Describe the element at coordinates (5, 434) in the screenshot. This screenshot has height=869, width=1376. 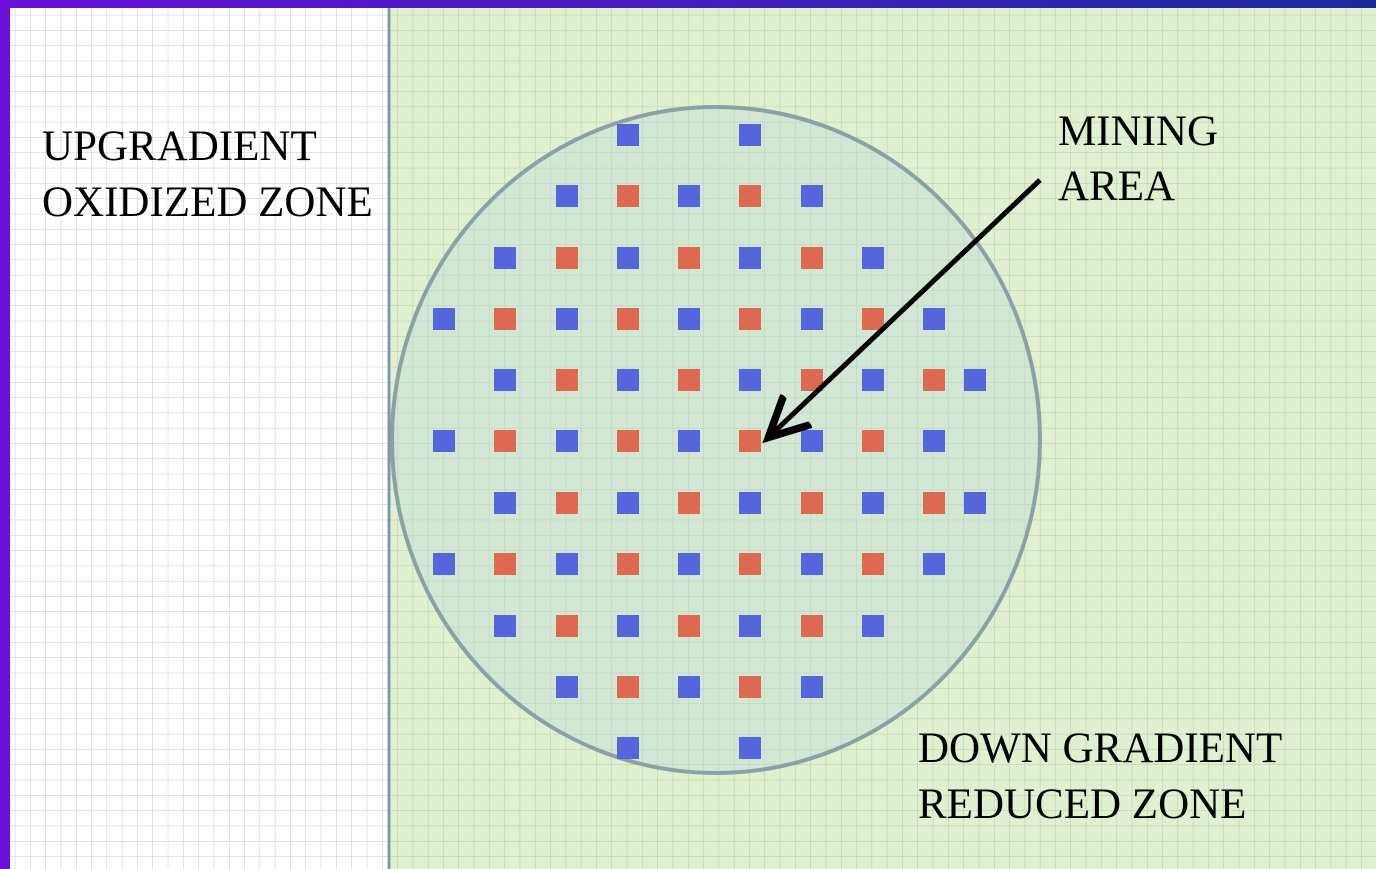
I see `left-border` at that location.